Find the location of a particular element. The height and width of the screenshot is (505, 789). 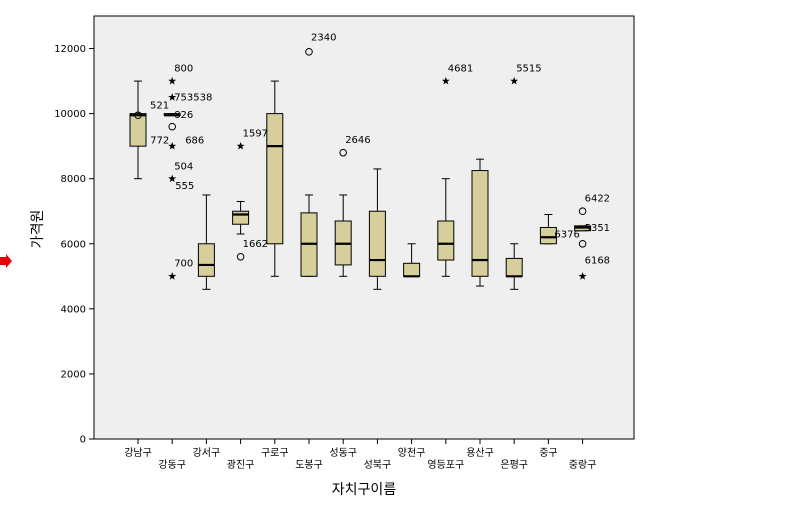

outlier-label: 800 is located at coordinates (183, 68).